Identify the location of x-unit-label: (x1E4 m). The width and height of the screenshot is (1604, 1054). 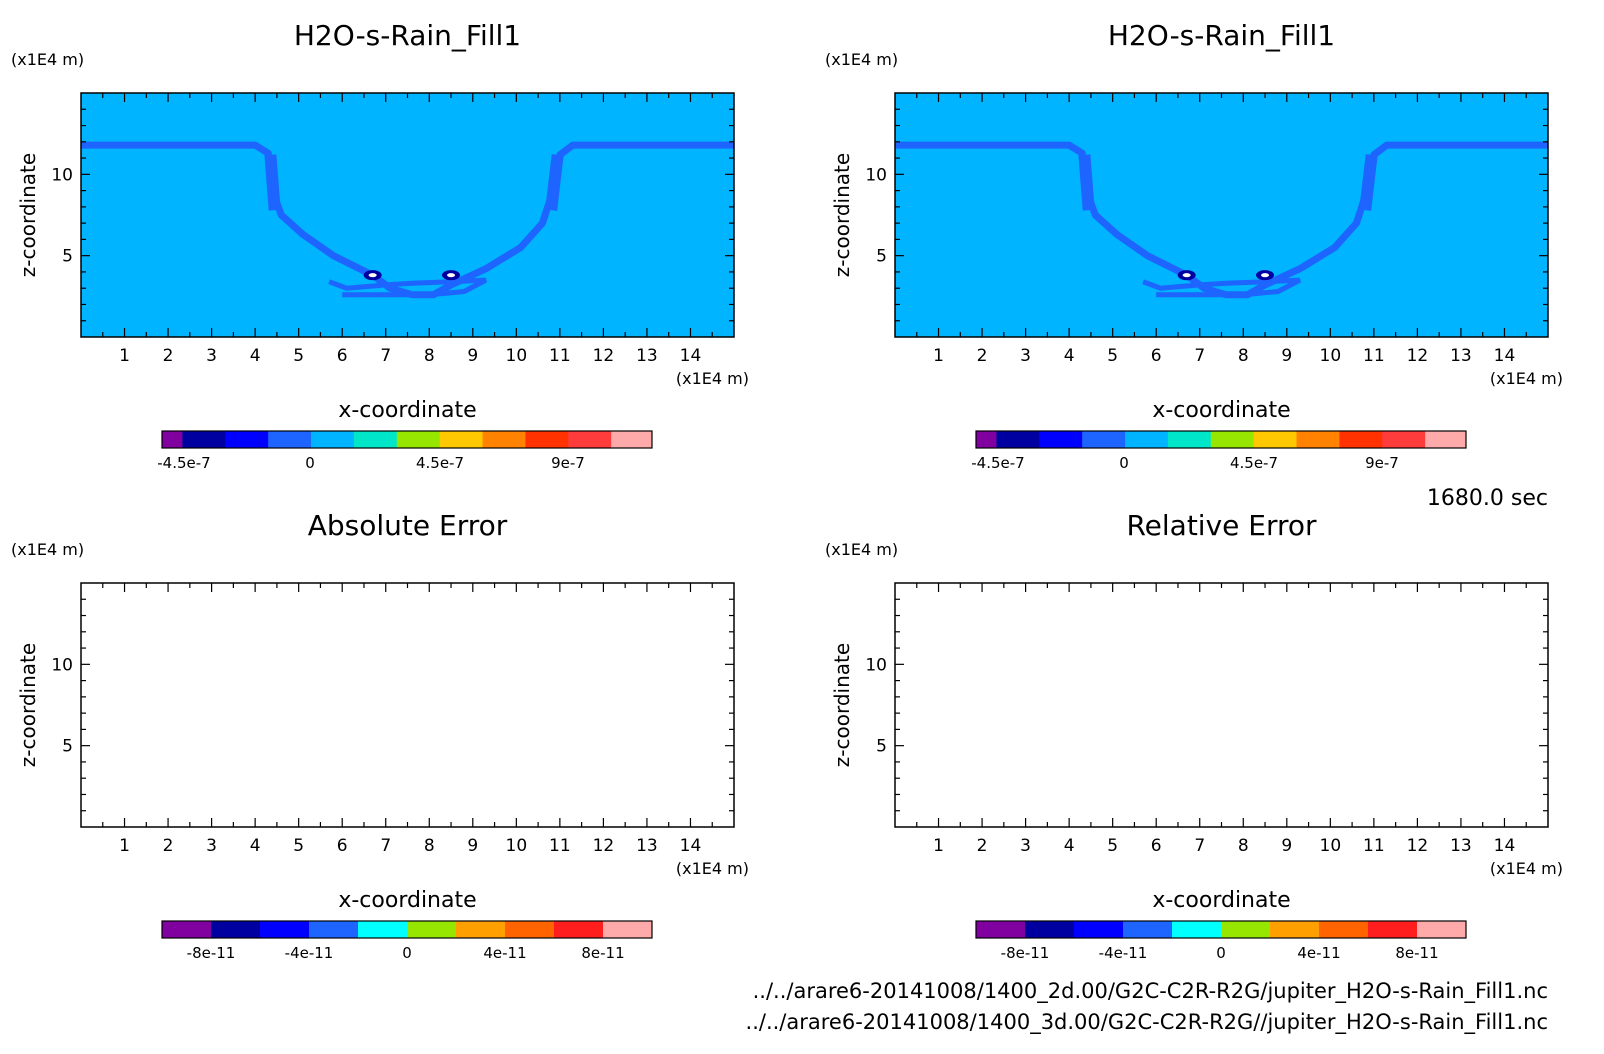
(1526, 868).